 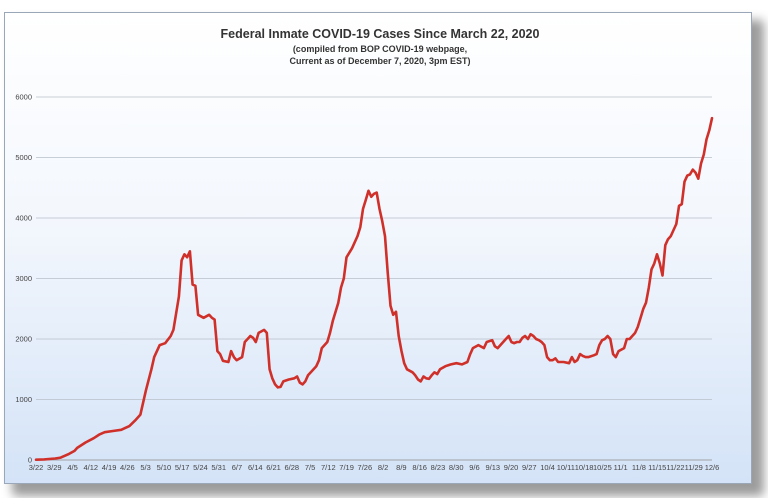 What do you see at coordinates (310, 467) in the screenshot?
I see `x-tick-label: 7/5` at bounding box center [310, 467].